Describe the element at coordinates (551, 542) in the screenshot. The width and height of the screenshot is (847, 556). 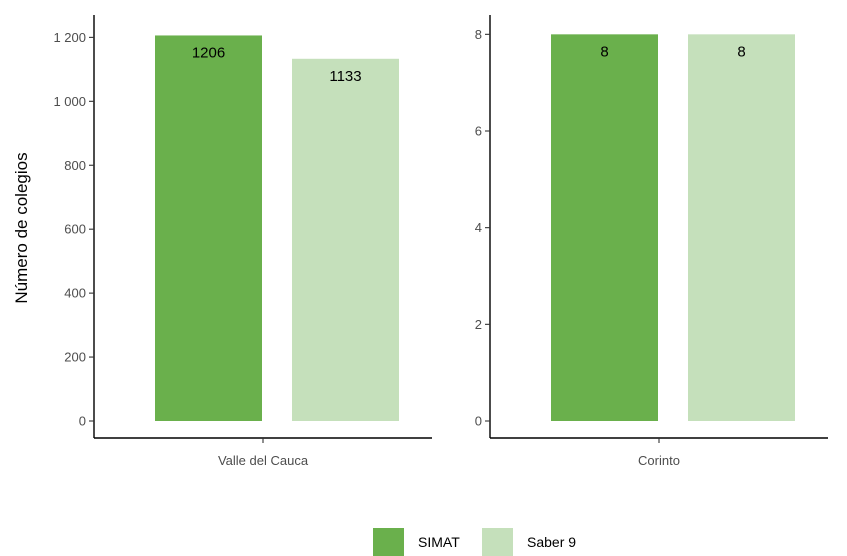
I see `legend-label: Saber 9` at that location.